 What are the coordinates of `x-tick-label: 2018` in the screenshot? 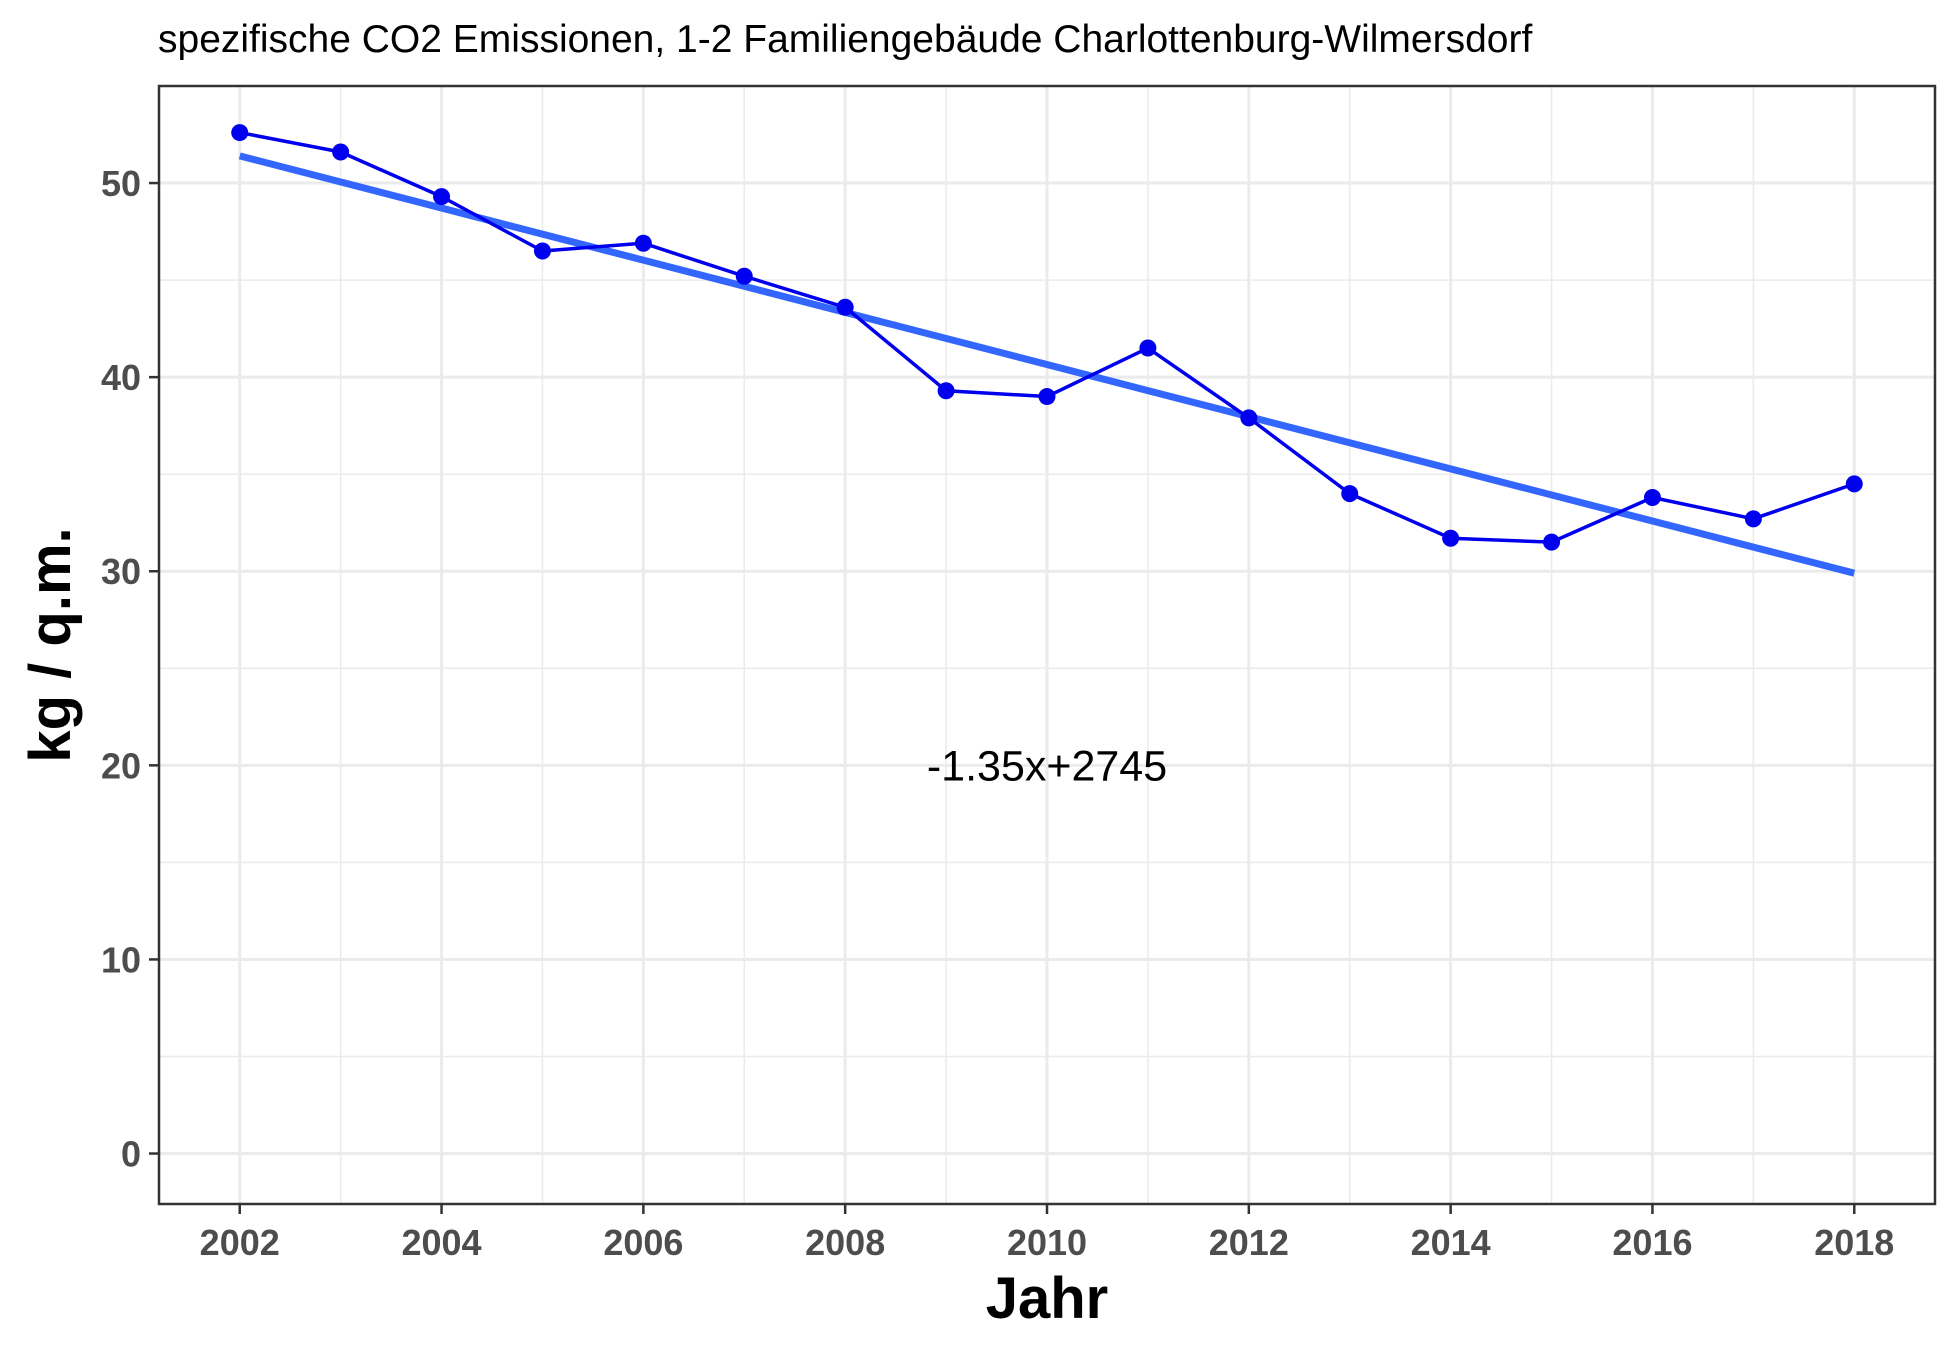 It's located at (1854, 1242).